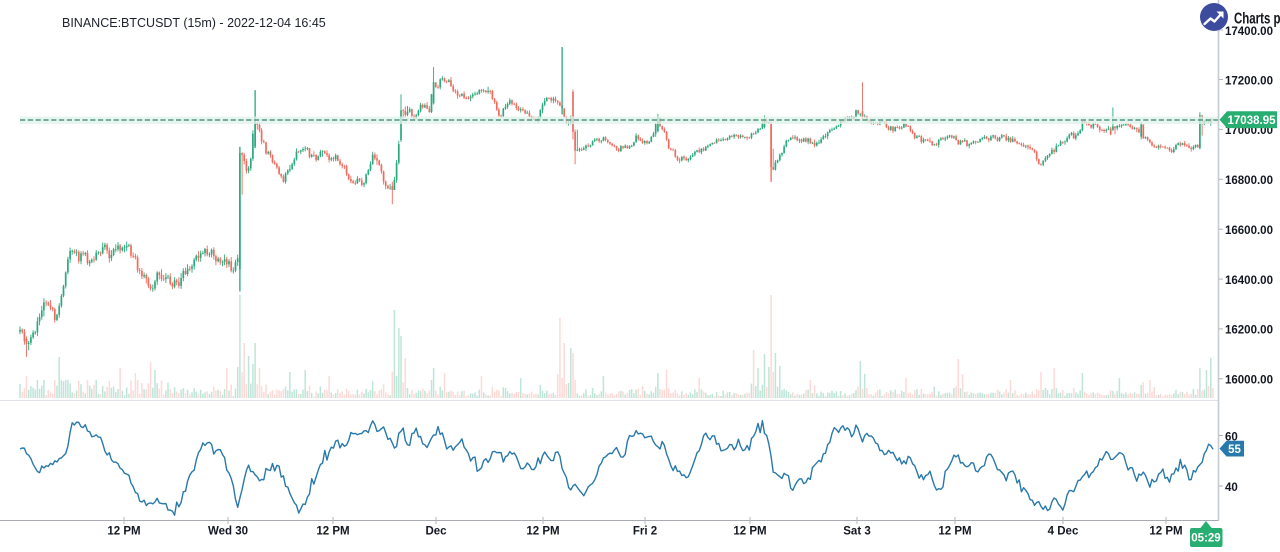 The image size is (1280, 552). Describe the element at coordinates (228, 532) in the screenshot. I see `svg-text: Wed 30` at that location.